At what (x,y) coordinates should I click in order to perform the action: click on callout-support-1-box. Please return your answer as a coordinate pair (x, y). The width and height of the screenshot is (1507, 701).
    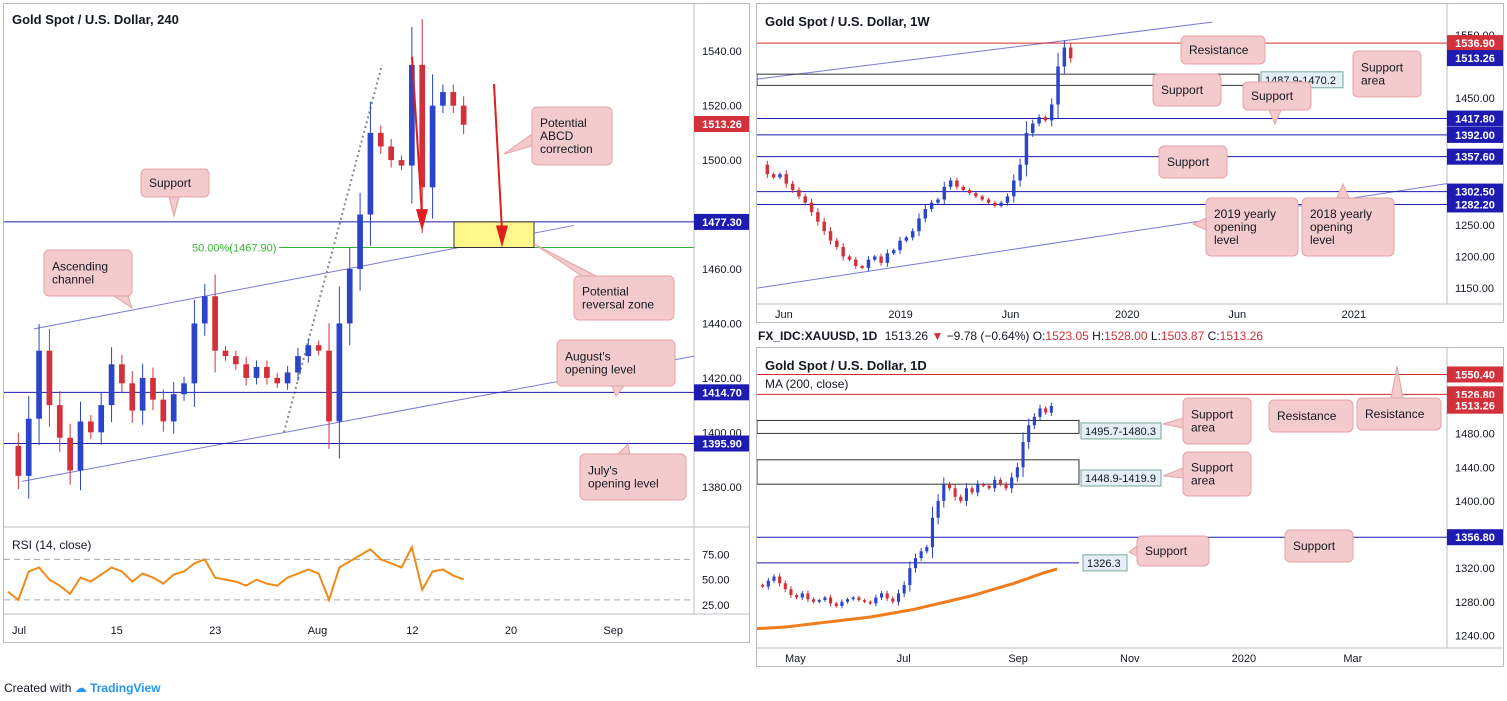
    Looking at the image, I should click on (1173, 551).